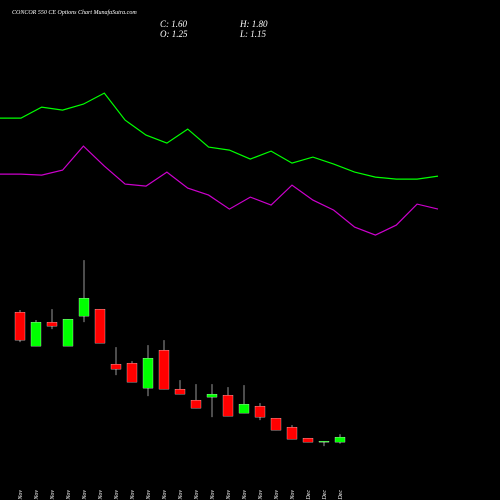 Image resolution: width=500 pixels, height=500 pixels. I want to click on x-tick-label: 15 Nov, so click(133, 495).